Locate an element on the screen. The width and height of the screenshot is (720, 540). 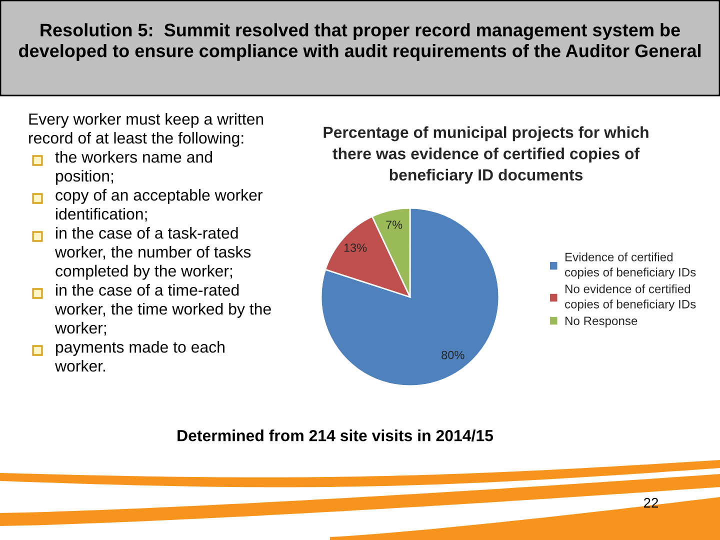
text: Resolution 5: Summit resolved that proper record management system be developed to ensure compliance with audit requirements of the Auditor General is located at coordinates (359, 42).